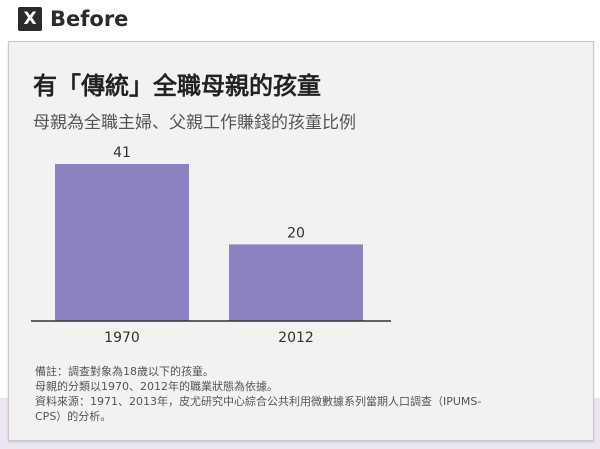 Image resolution: width=600 pixels, height=449 pixels. Describe the element at coordinates (296, 338) in the screenshot. I see `category-label-2012: 2012` at that location.